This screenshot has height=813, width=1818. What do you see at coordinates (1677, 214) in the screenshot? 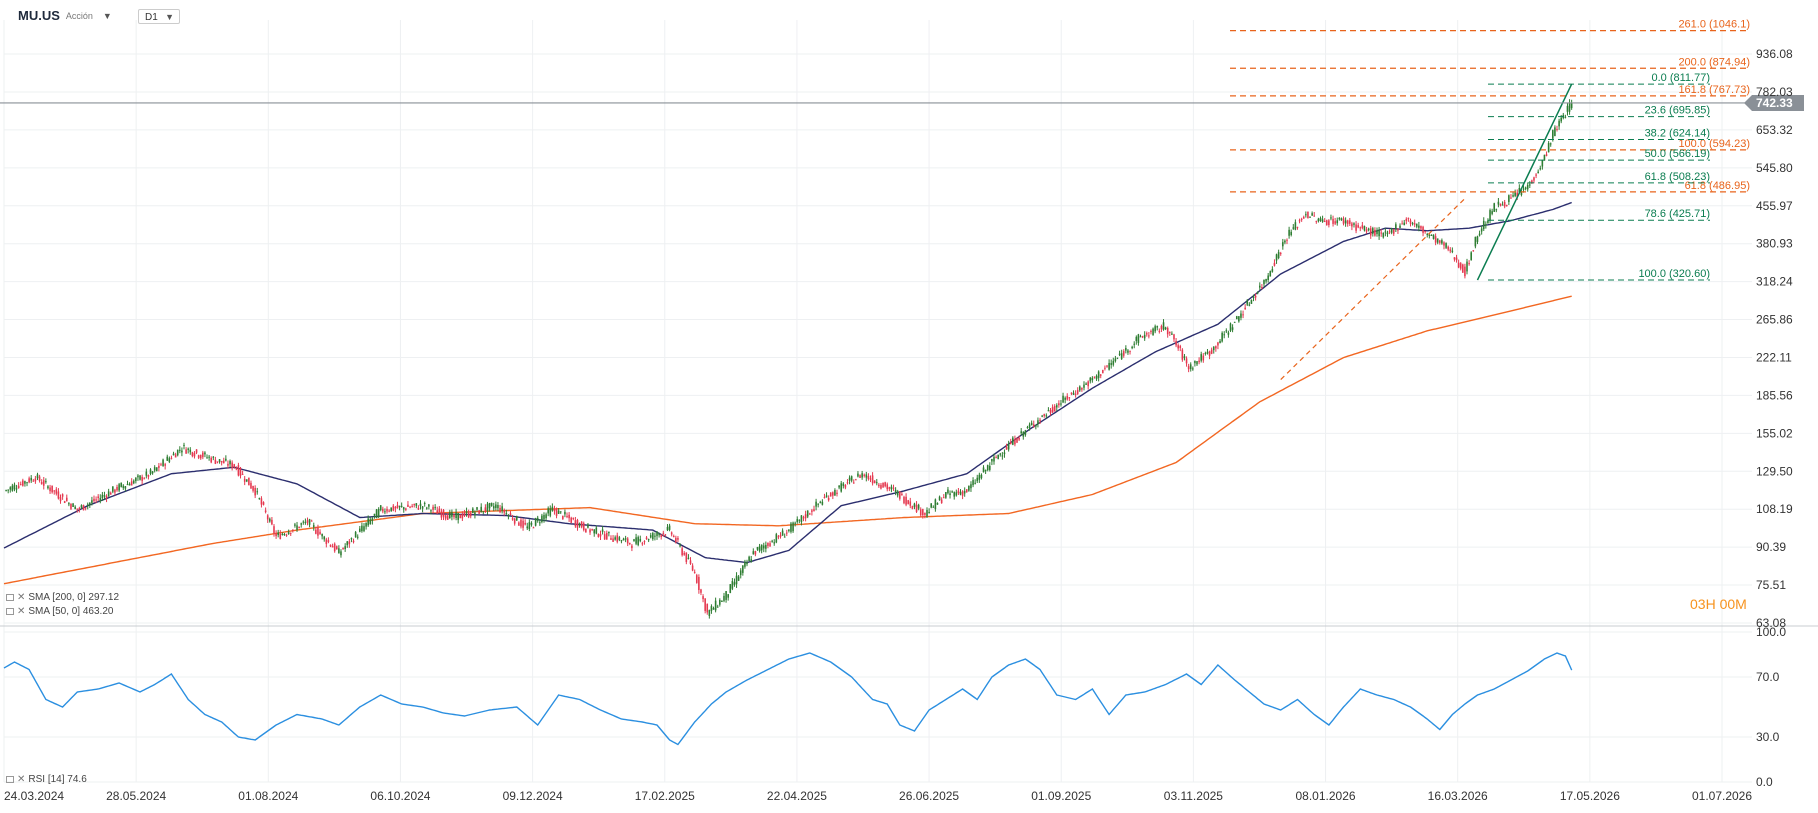
I see `fib-retracement-label: 78.6 (425.71)` at bounding box center [1677, 214].